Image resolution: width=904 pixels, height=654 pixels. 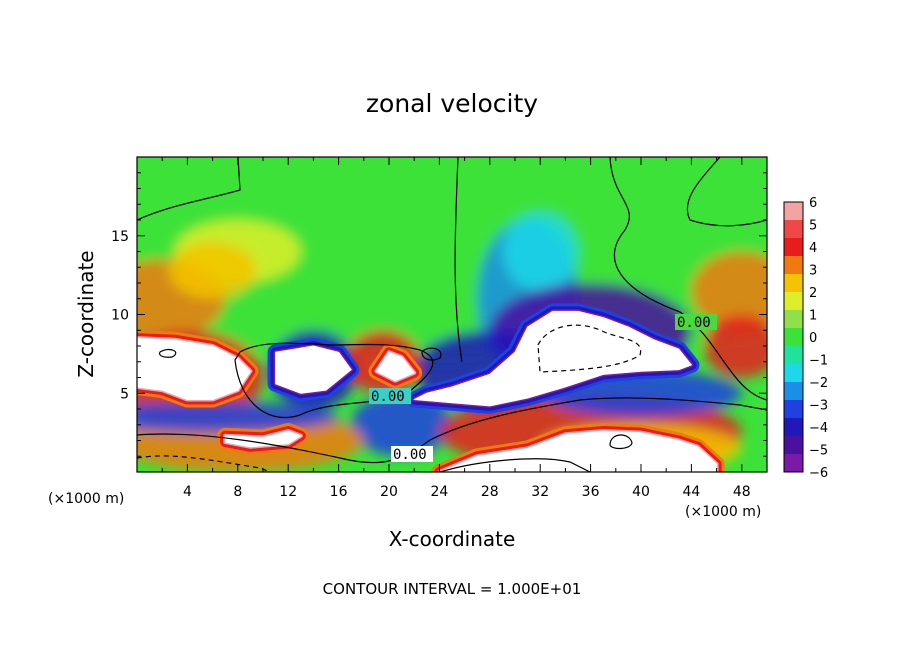 What do you see at coordinates (742, 492) in the screenshot?
I see `x-tick-label: 48` at bounding box center [742, 492].